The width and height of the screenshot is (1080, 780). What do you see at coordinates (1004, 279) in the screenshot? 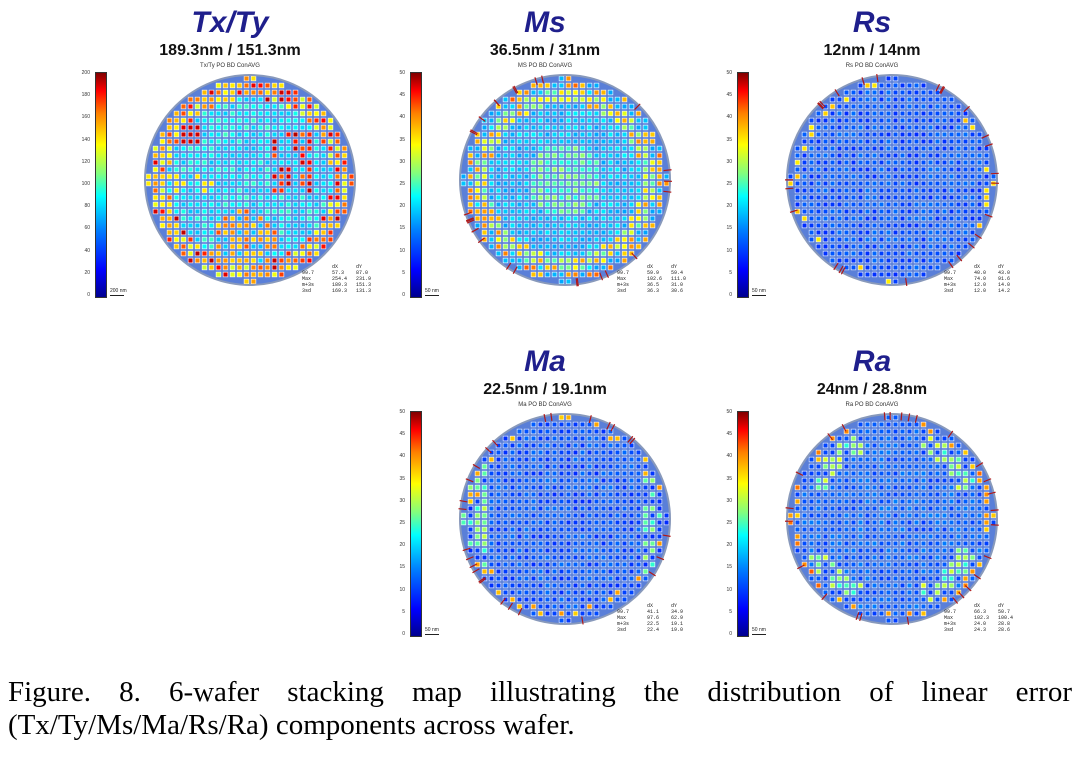
I see `stats-cell: 91.6` at bounding box center [1004, 279].